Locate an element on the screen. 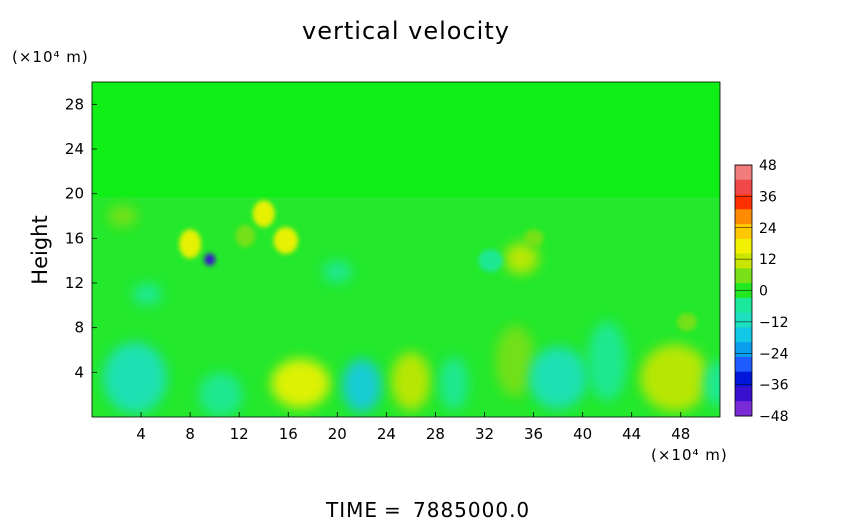 This screenshot has width=854, height=523. y-tick-label: 4 is located at coordinates (79, 372).